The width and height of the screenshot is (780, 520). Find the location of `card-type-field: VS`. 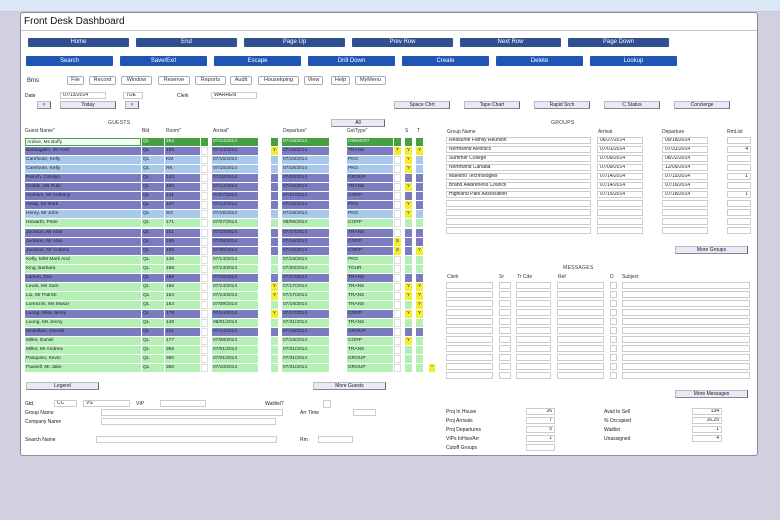

card-type-field: VS is located at coordinates (106, 403).